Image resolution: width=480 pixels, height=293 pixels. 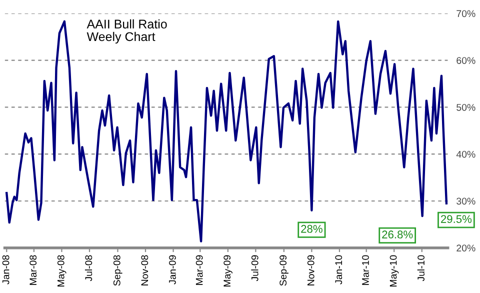 I want to click on x-tick-label: Jan-10, so click(x=338, y=269).